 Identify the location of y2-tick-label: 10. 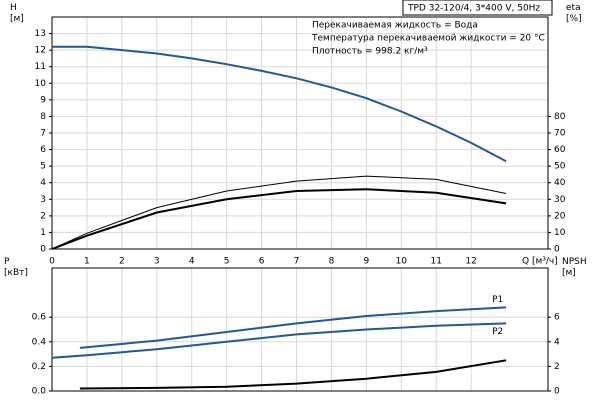
(560, 233).